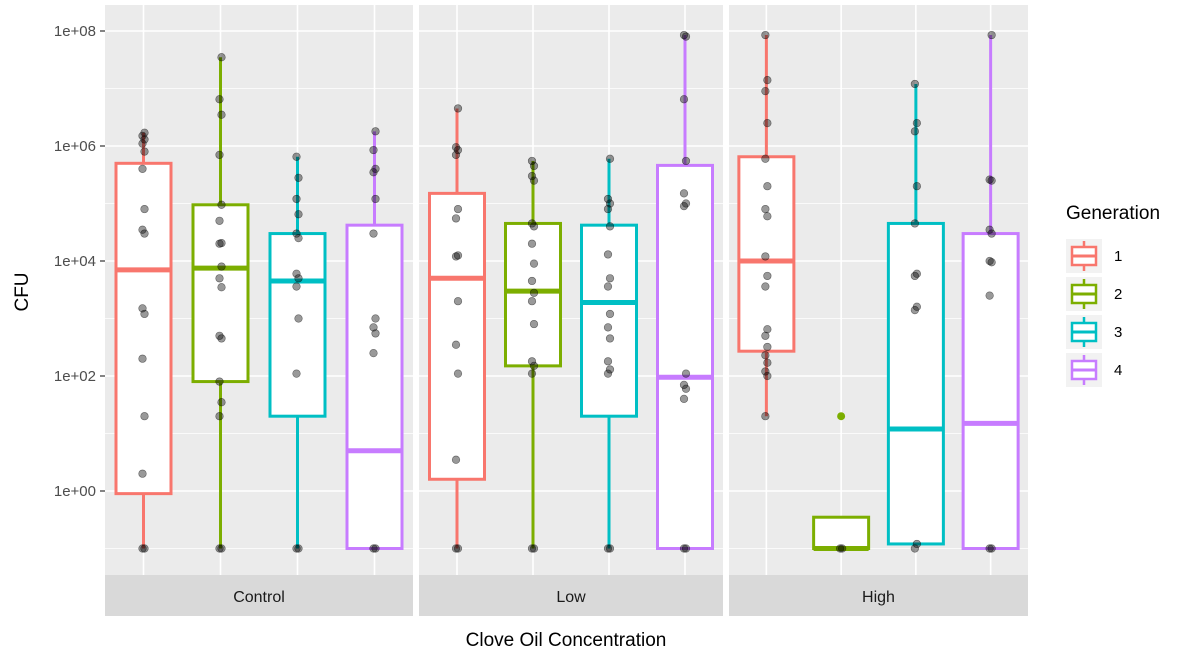  Describe the element at coordinates (22, 291) in the screenshot. I see `y-axis-title: CFU` at that location.